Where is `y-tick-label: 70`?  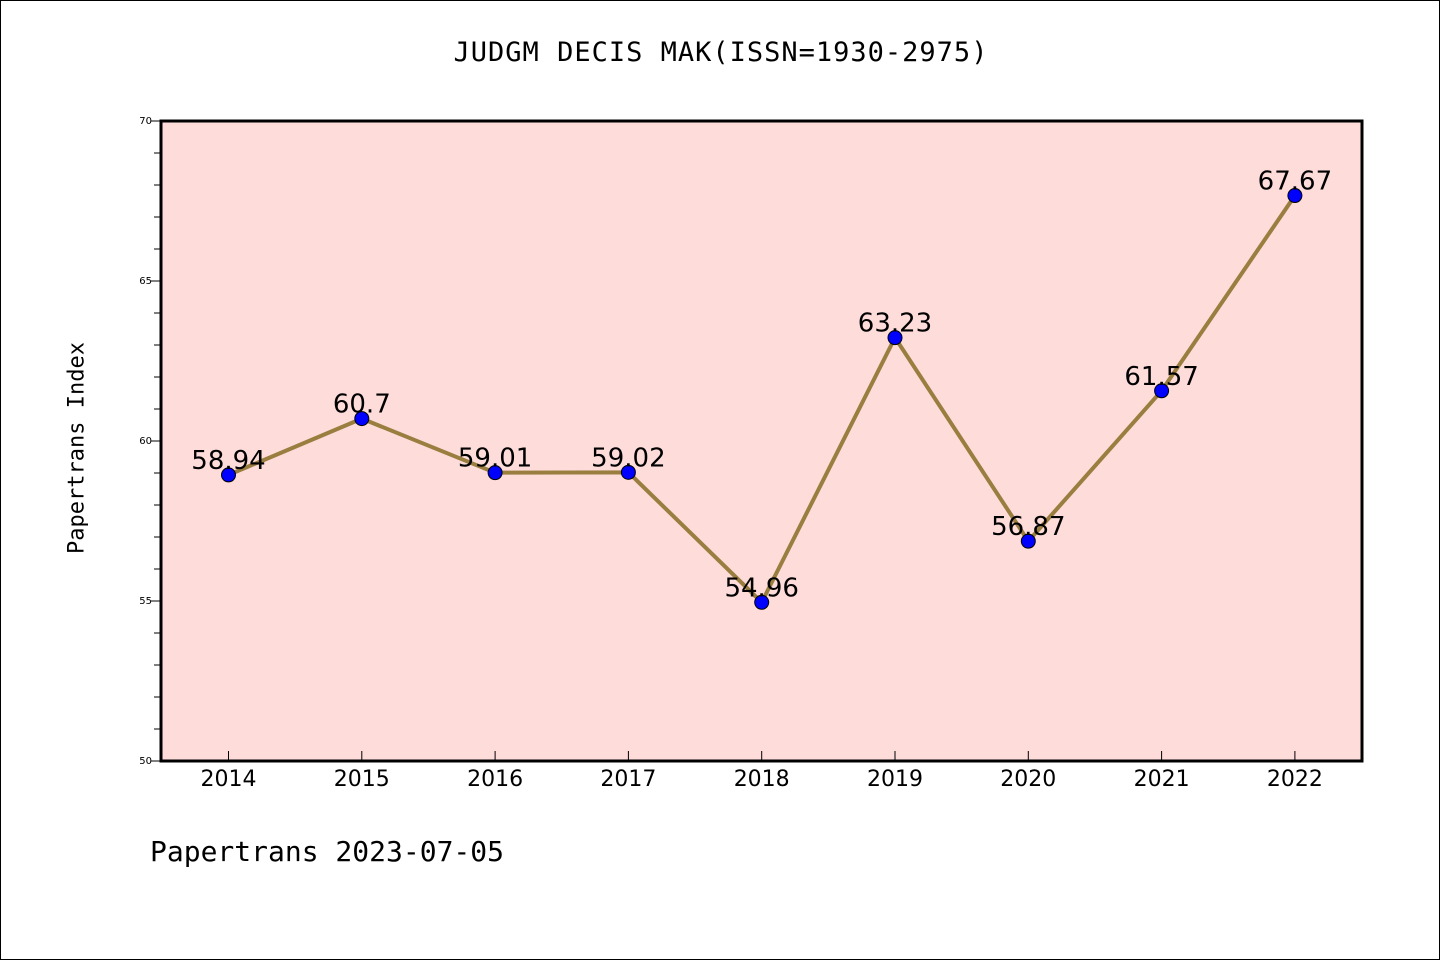 y-tick-label: 70 is located at coordinates (145, 121).